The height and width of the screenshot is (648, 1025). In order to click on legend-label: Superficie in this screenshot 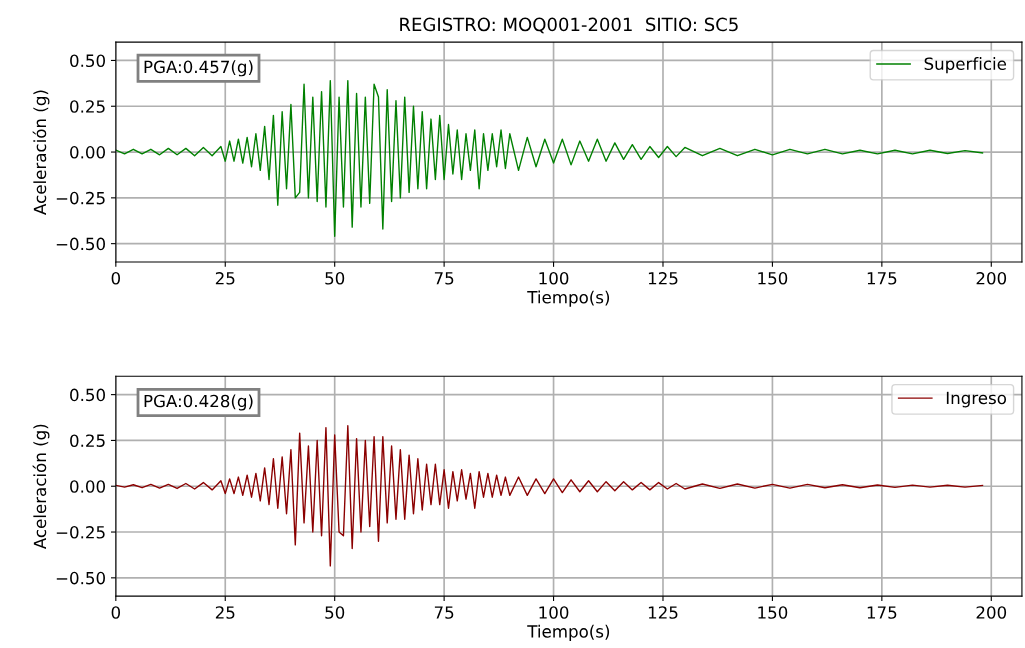, I will do `click(965, 65)`.